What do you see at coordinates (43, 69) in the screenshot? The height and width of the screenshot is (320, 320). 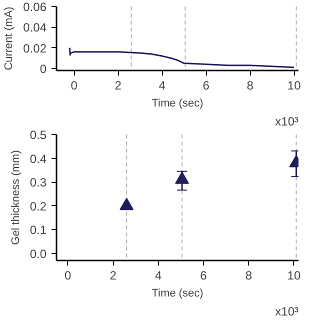 I see `y-tick-label: 0` at bounding box center [43, 69].